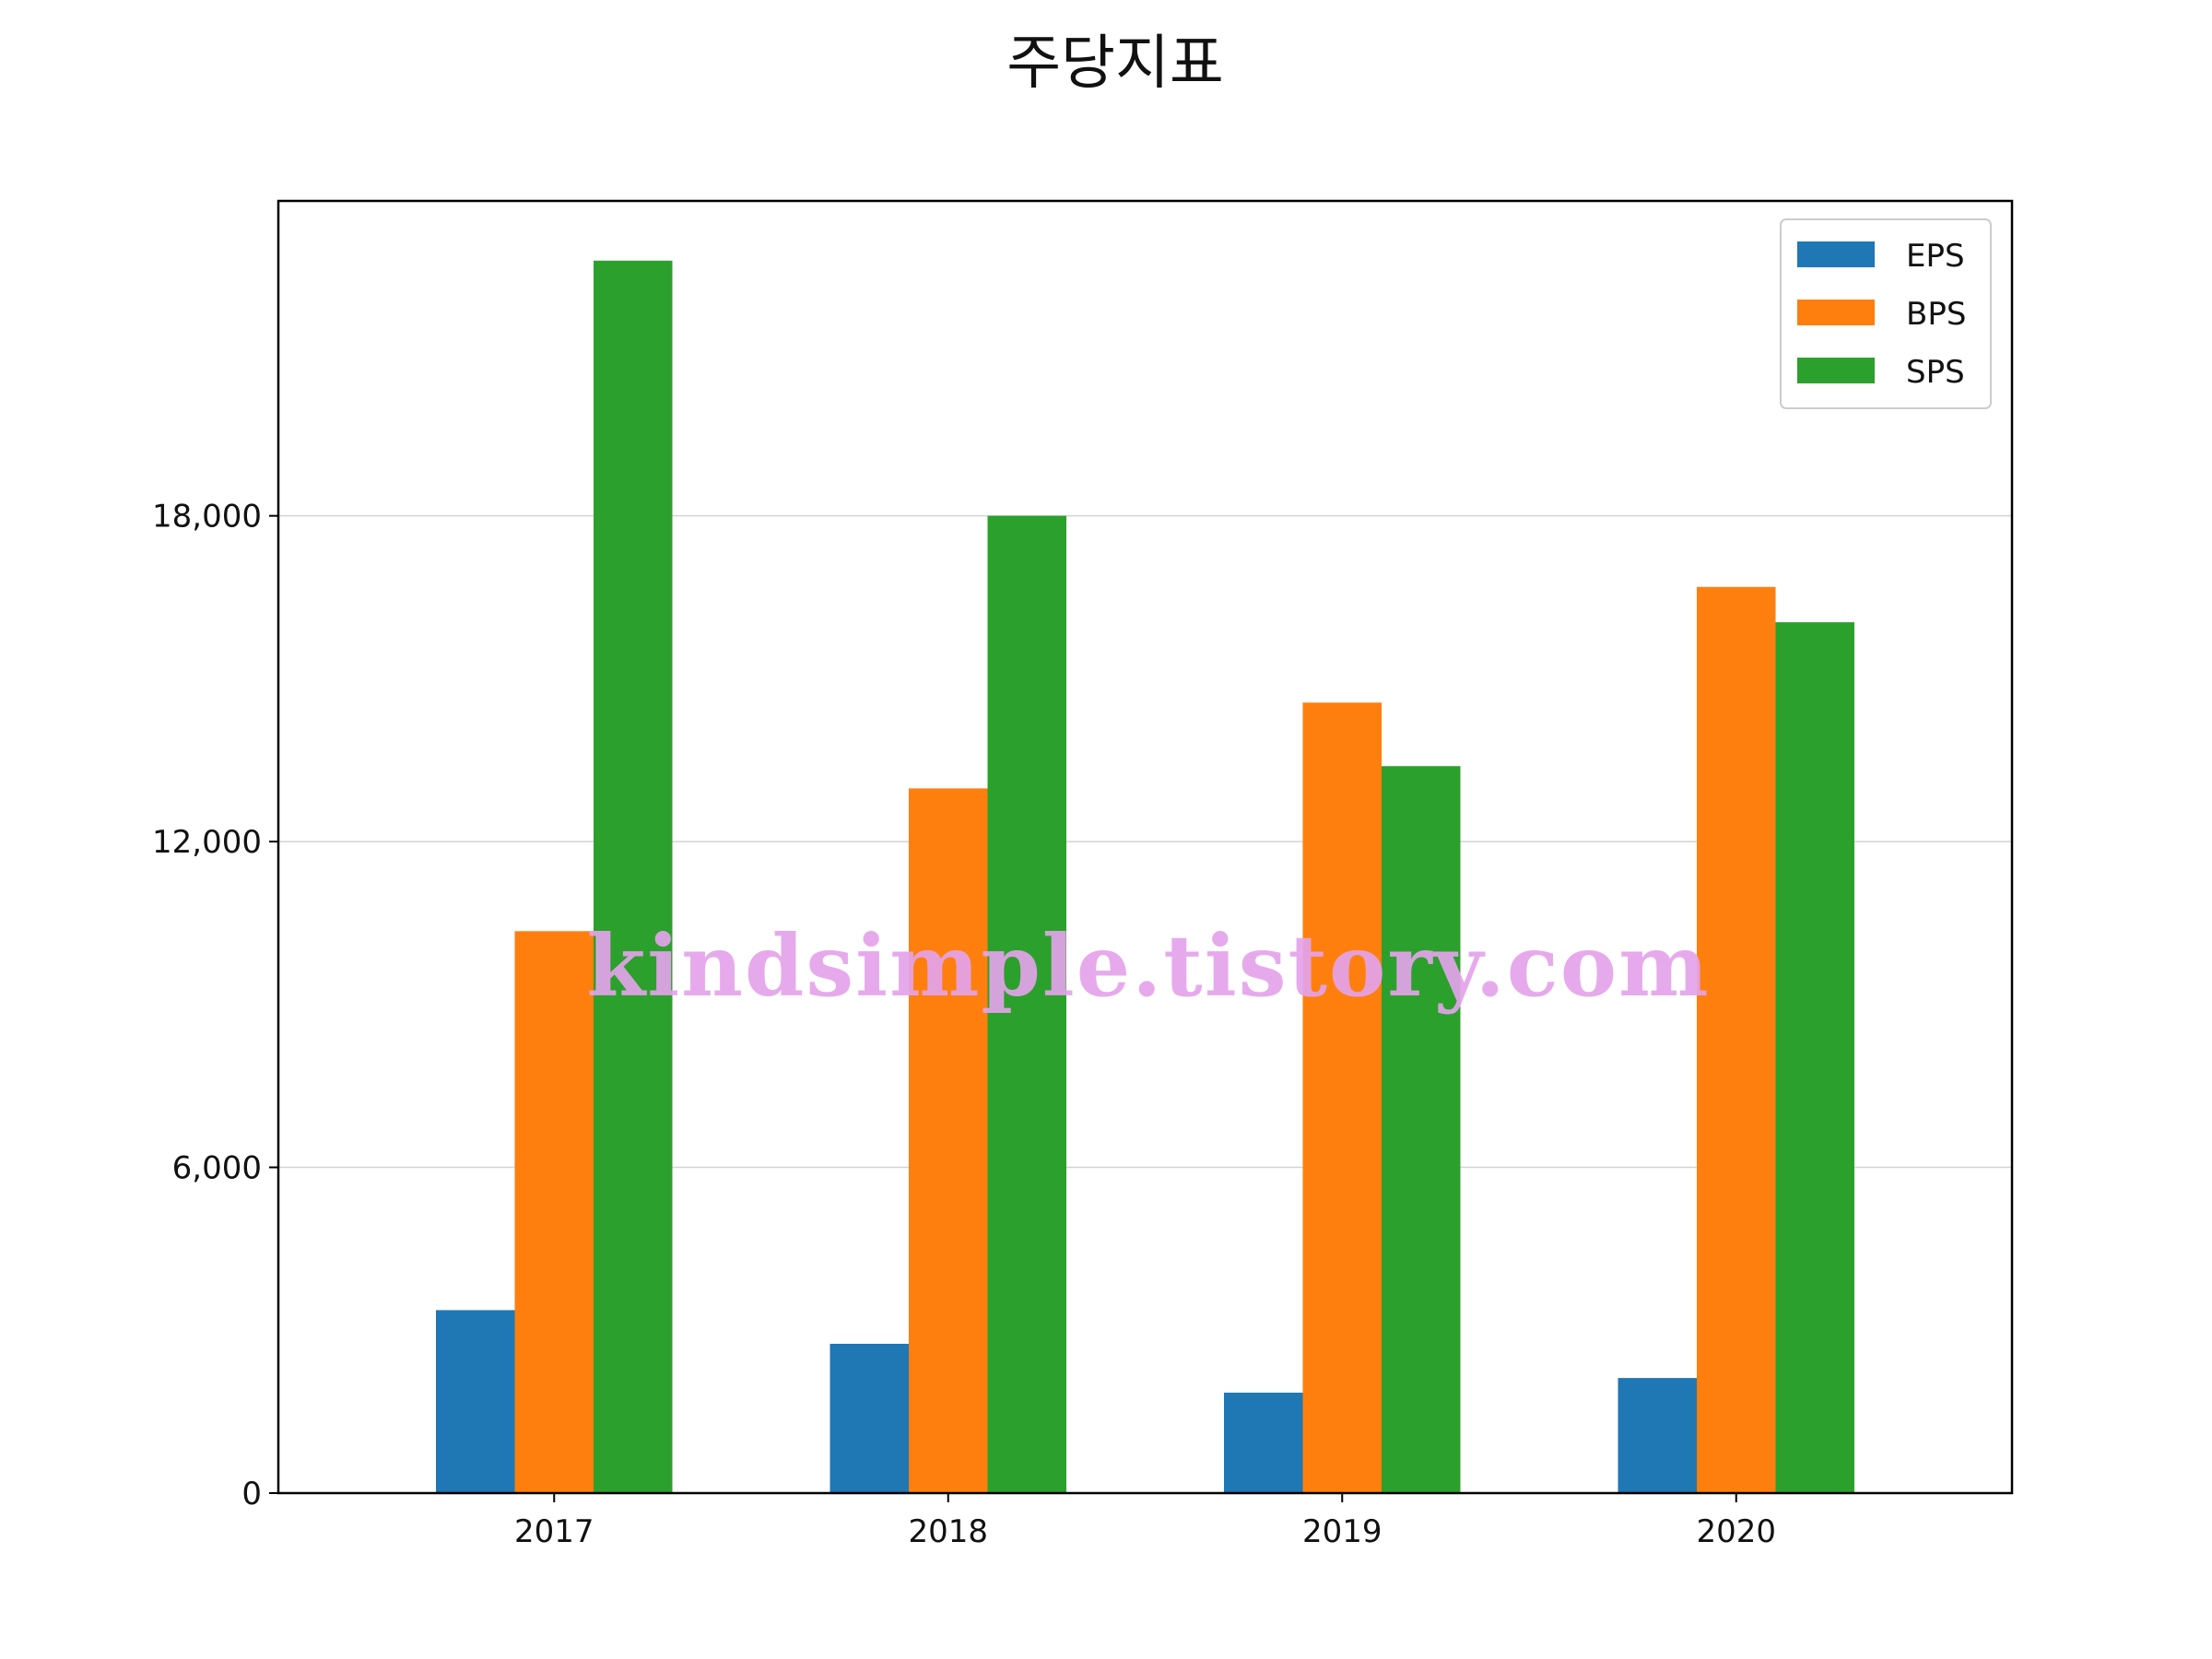 This screenshot has height=1659, width=2212. I want to click on bar-eps-2019, so click(1263, 1443).